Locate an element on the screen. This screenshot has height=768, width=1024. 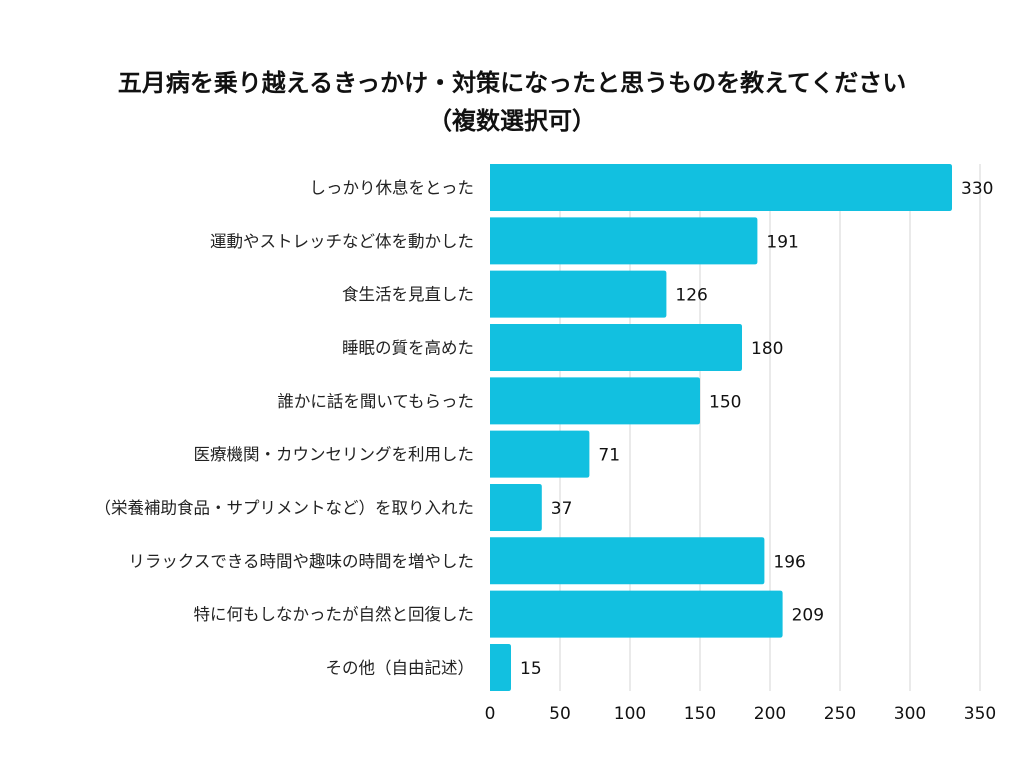
category-label: その他（自由記述） is located at coordinates (400, 667).